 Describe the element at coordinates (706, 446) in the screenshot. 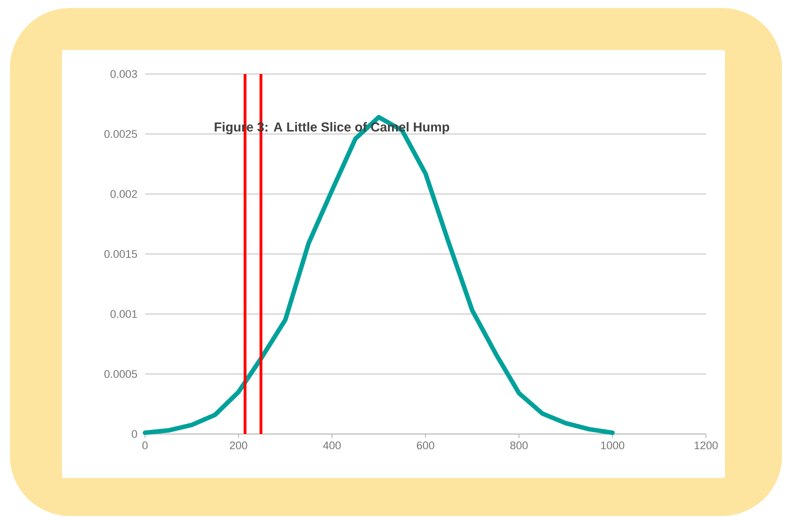

I see `x-tick-label: 1200` at that location.